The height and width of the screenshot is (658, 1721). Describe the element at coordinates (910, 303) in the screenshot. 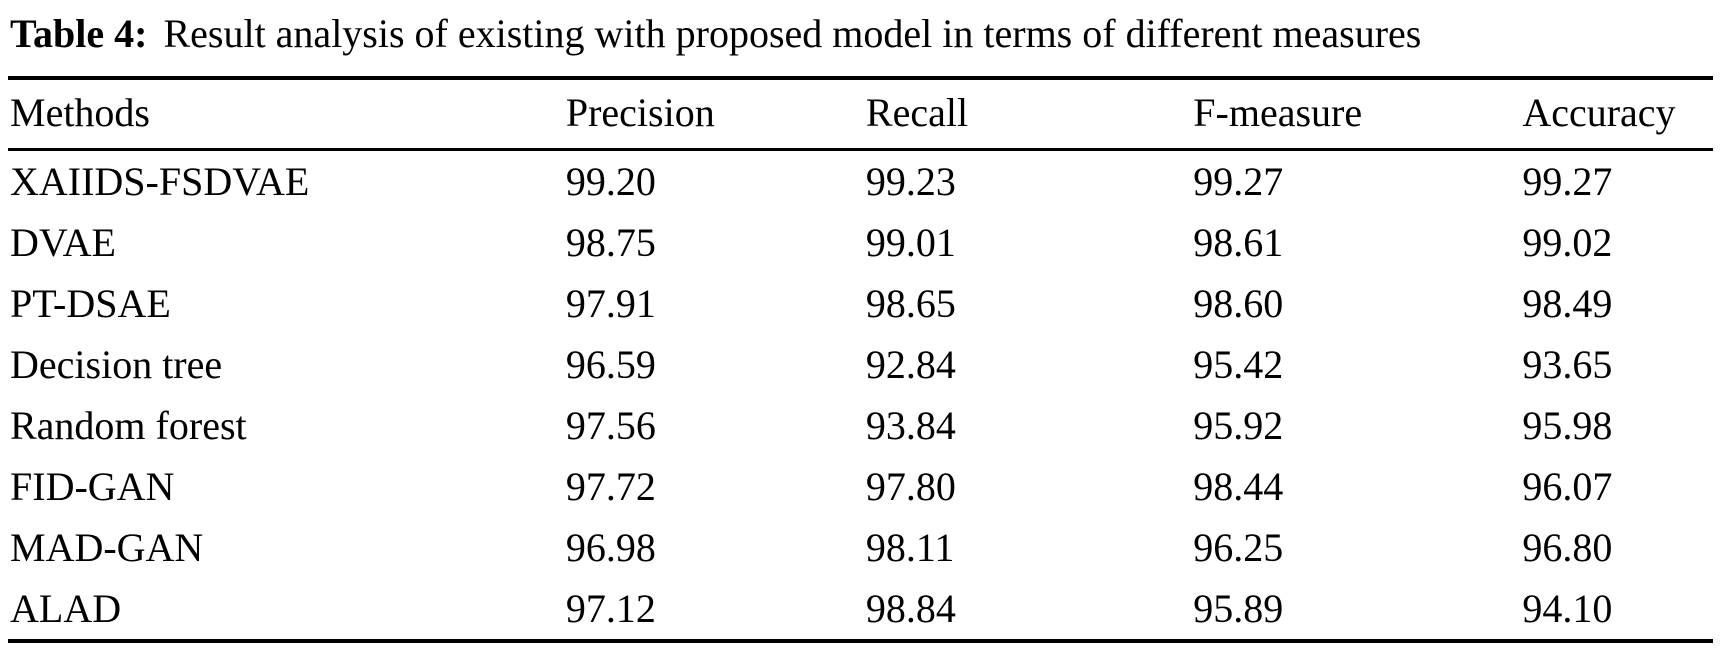

I see `cell-recall: 98.65` at that location.